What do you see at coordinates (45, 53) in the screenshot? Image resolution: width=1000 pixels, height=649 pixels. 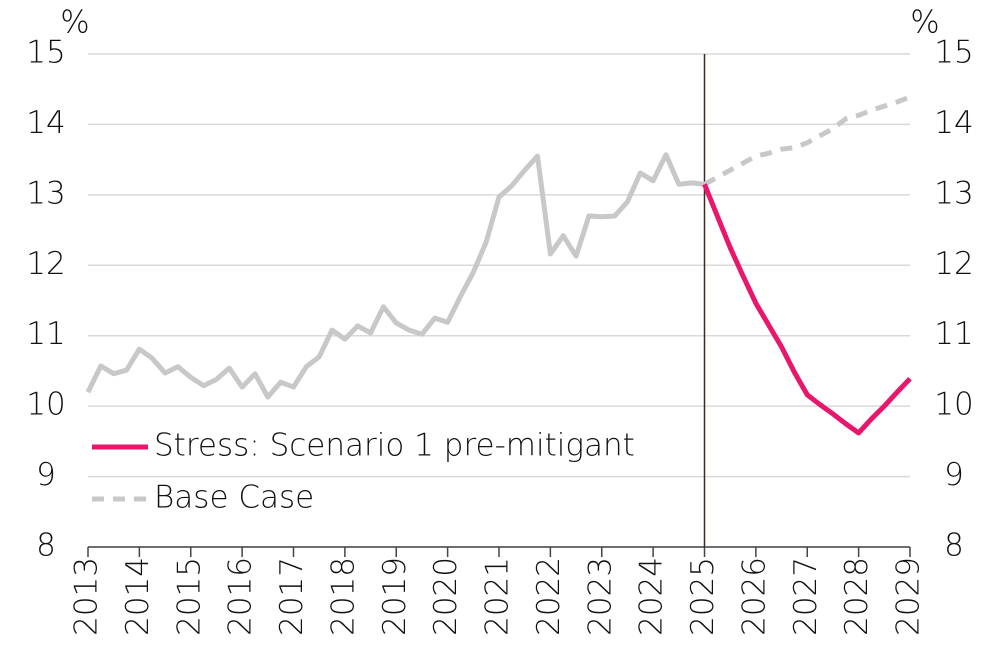 I see `y-tick-label: 15` at bounding box center [45, 53].